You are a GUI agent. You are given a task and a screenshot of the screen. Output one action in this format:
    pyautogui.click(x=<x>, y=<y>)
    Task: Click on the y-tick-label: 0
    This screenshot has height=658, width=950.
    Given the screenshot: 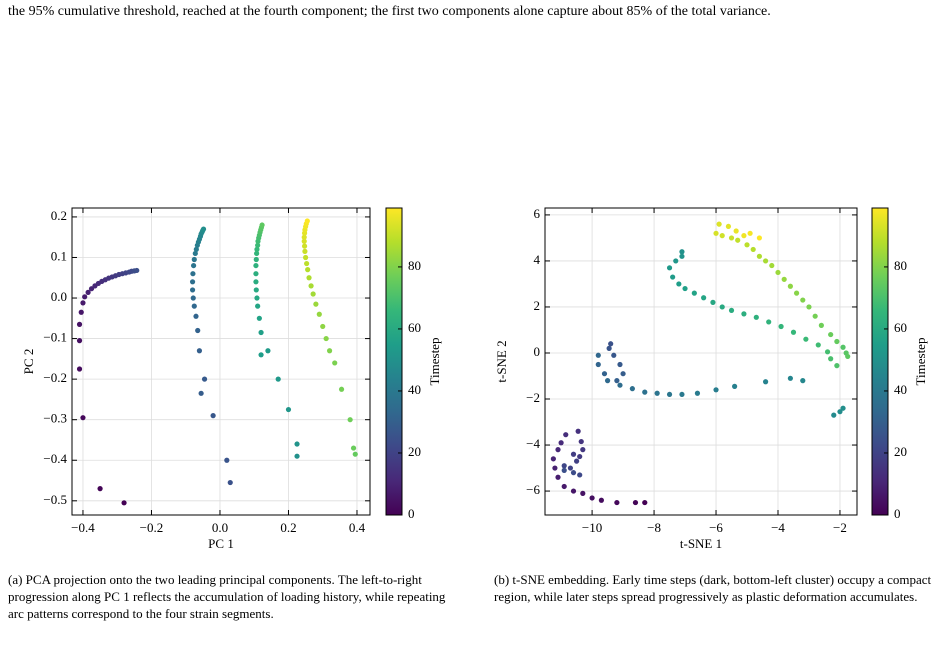 What is the action you would take?
    pyautogui.click(x=537, y=351)
    